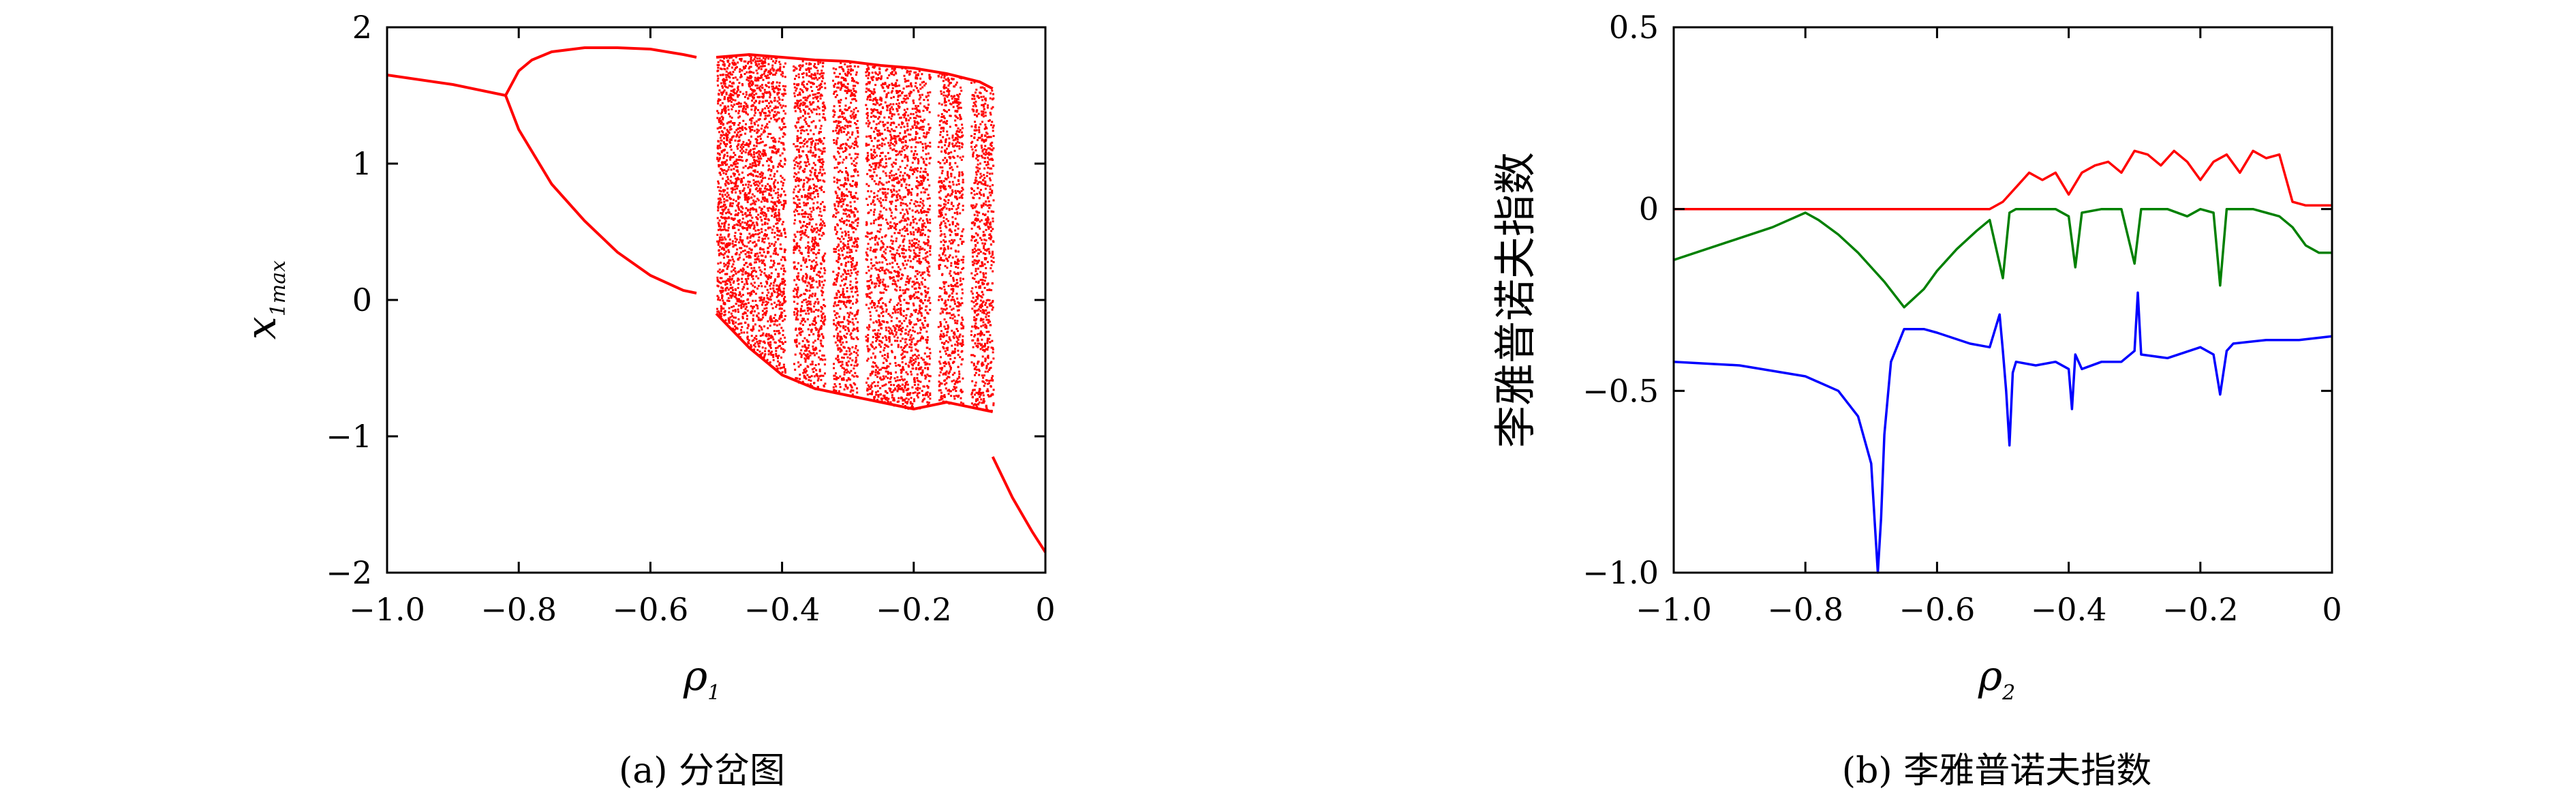 Image resolution: width=2576 pixels, height=799 pixels. Describe the element at coordinates (349, 436) in the screenshot. I see `y-tick-label: −1` at that location.